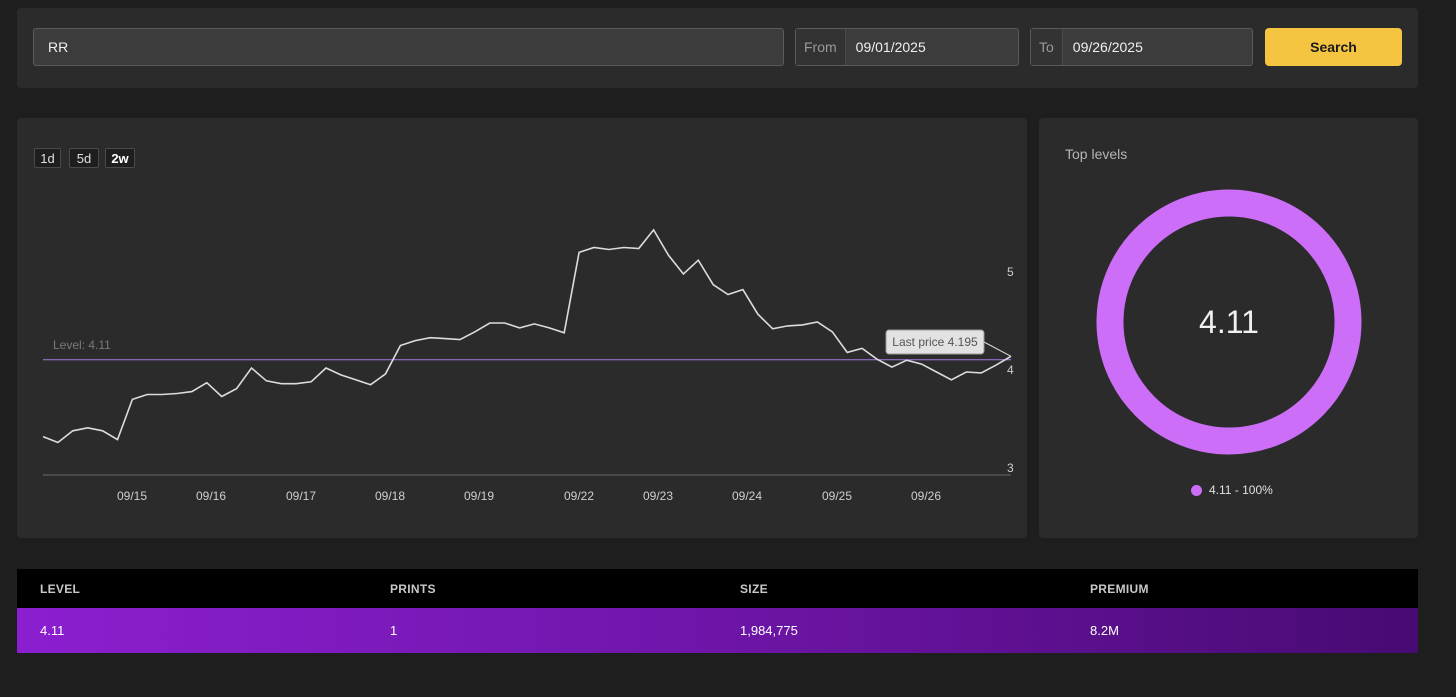 The height and width of the screenshot is (697, 1456). Describe the element at coordinates (479, 496) in the screenshot. I see `x-tick-label: 09/19` at that location.